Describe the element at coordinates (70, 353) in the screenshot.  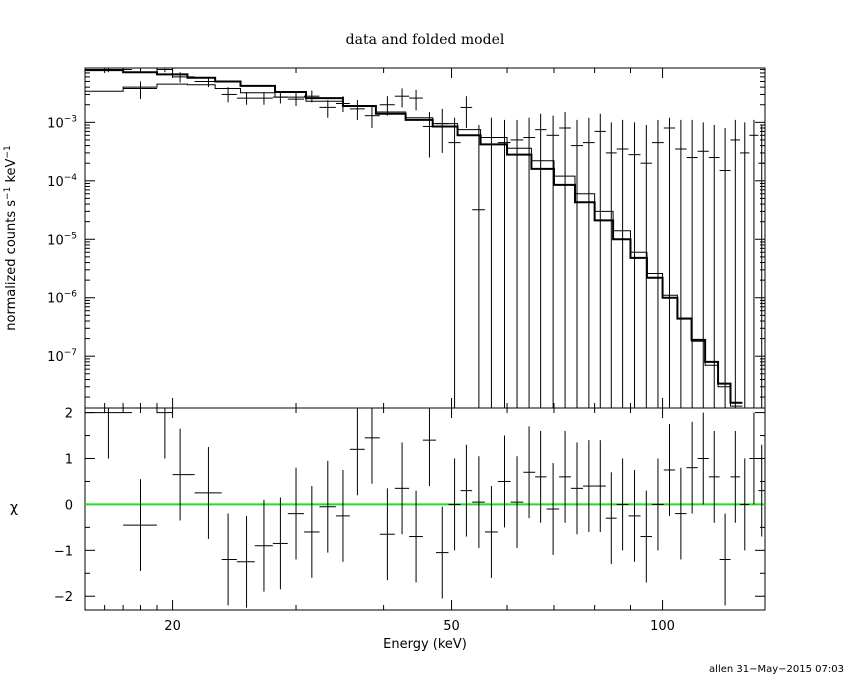
I see `y-tick-exponent: −7` at that location.